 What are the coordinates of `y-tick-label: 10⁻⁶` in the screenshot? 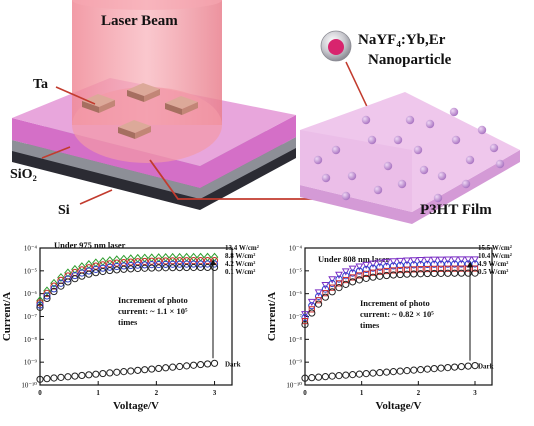 It's located at (31, 294).